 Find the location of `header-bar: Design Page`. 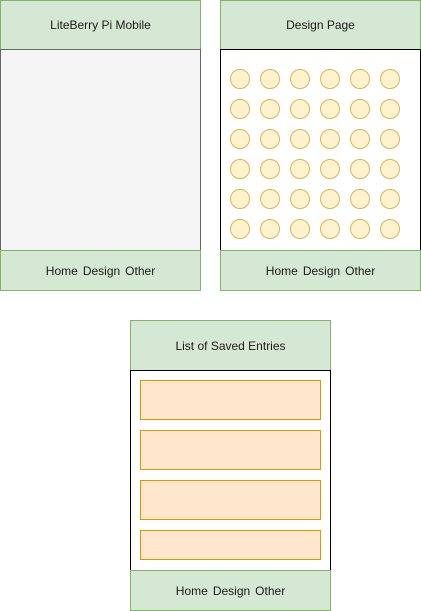

header-bar: Design Page is located at coordinates (320, 25).